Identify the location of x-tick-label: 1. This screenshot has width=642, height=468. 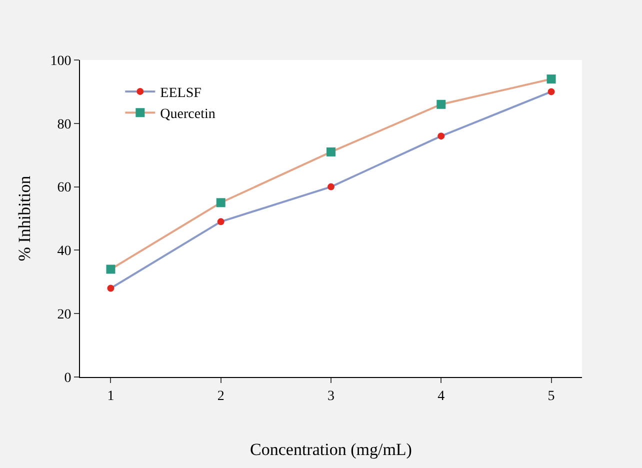
(110, 396).